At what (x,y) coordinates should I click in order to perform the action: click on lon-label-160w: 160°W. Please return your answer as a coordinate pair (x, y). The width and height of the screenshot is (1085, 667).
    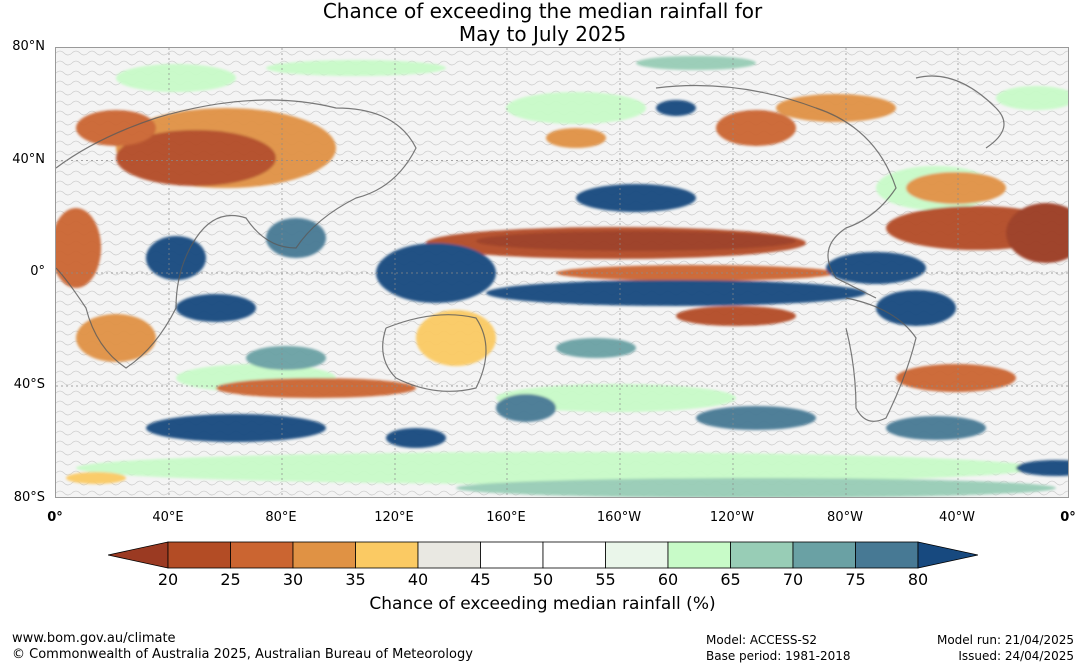
    Looking at the image, I should click on (619, 517).